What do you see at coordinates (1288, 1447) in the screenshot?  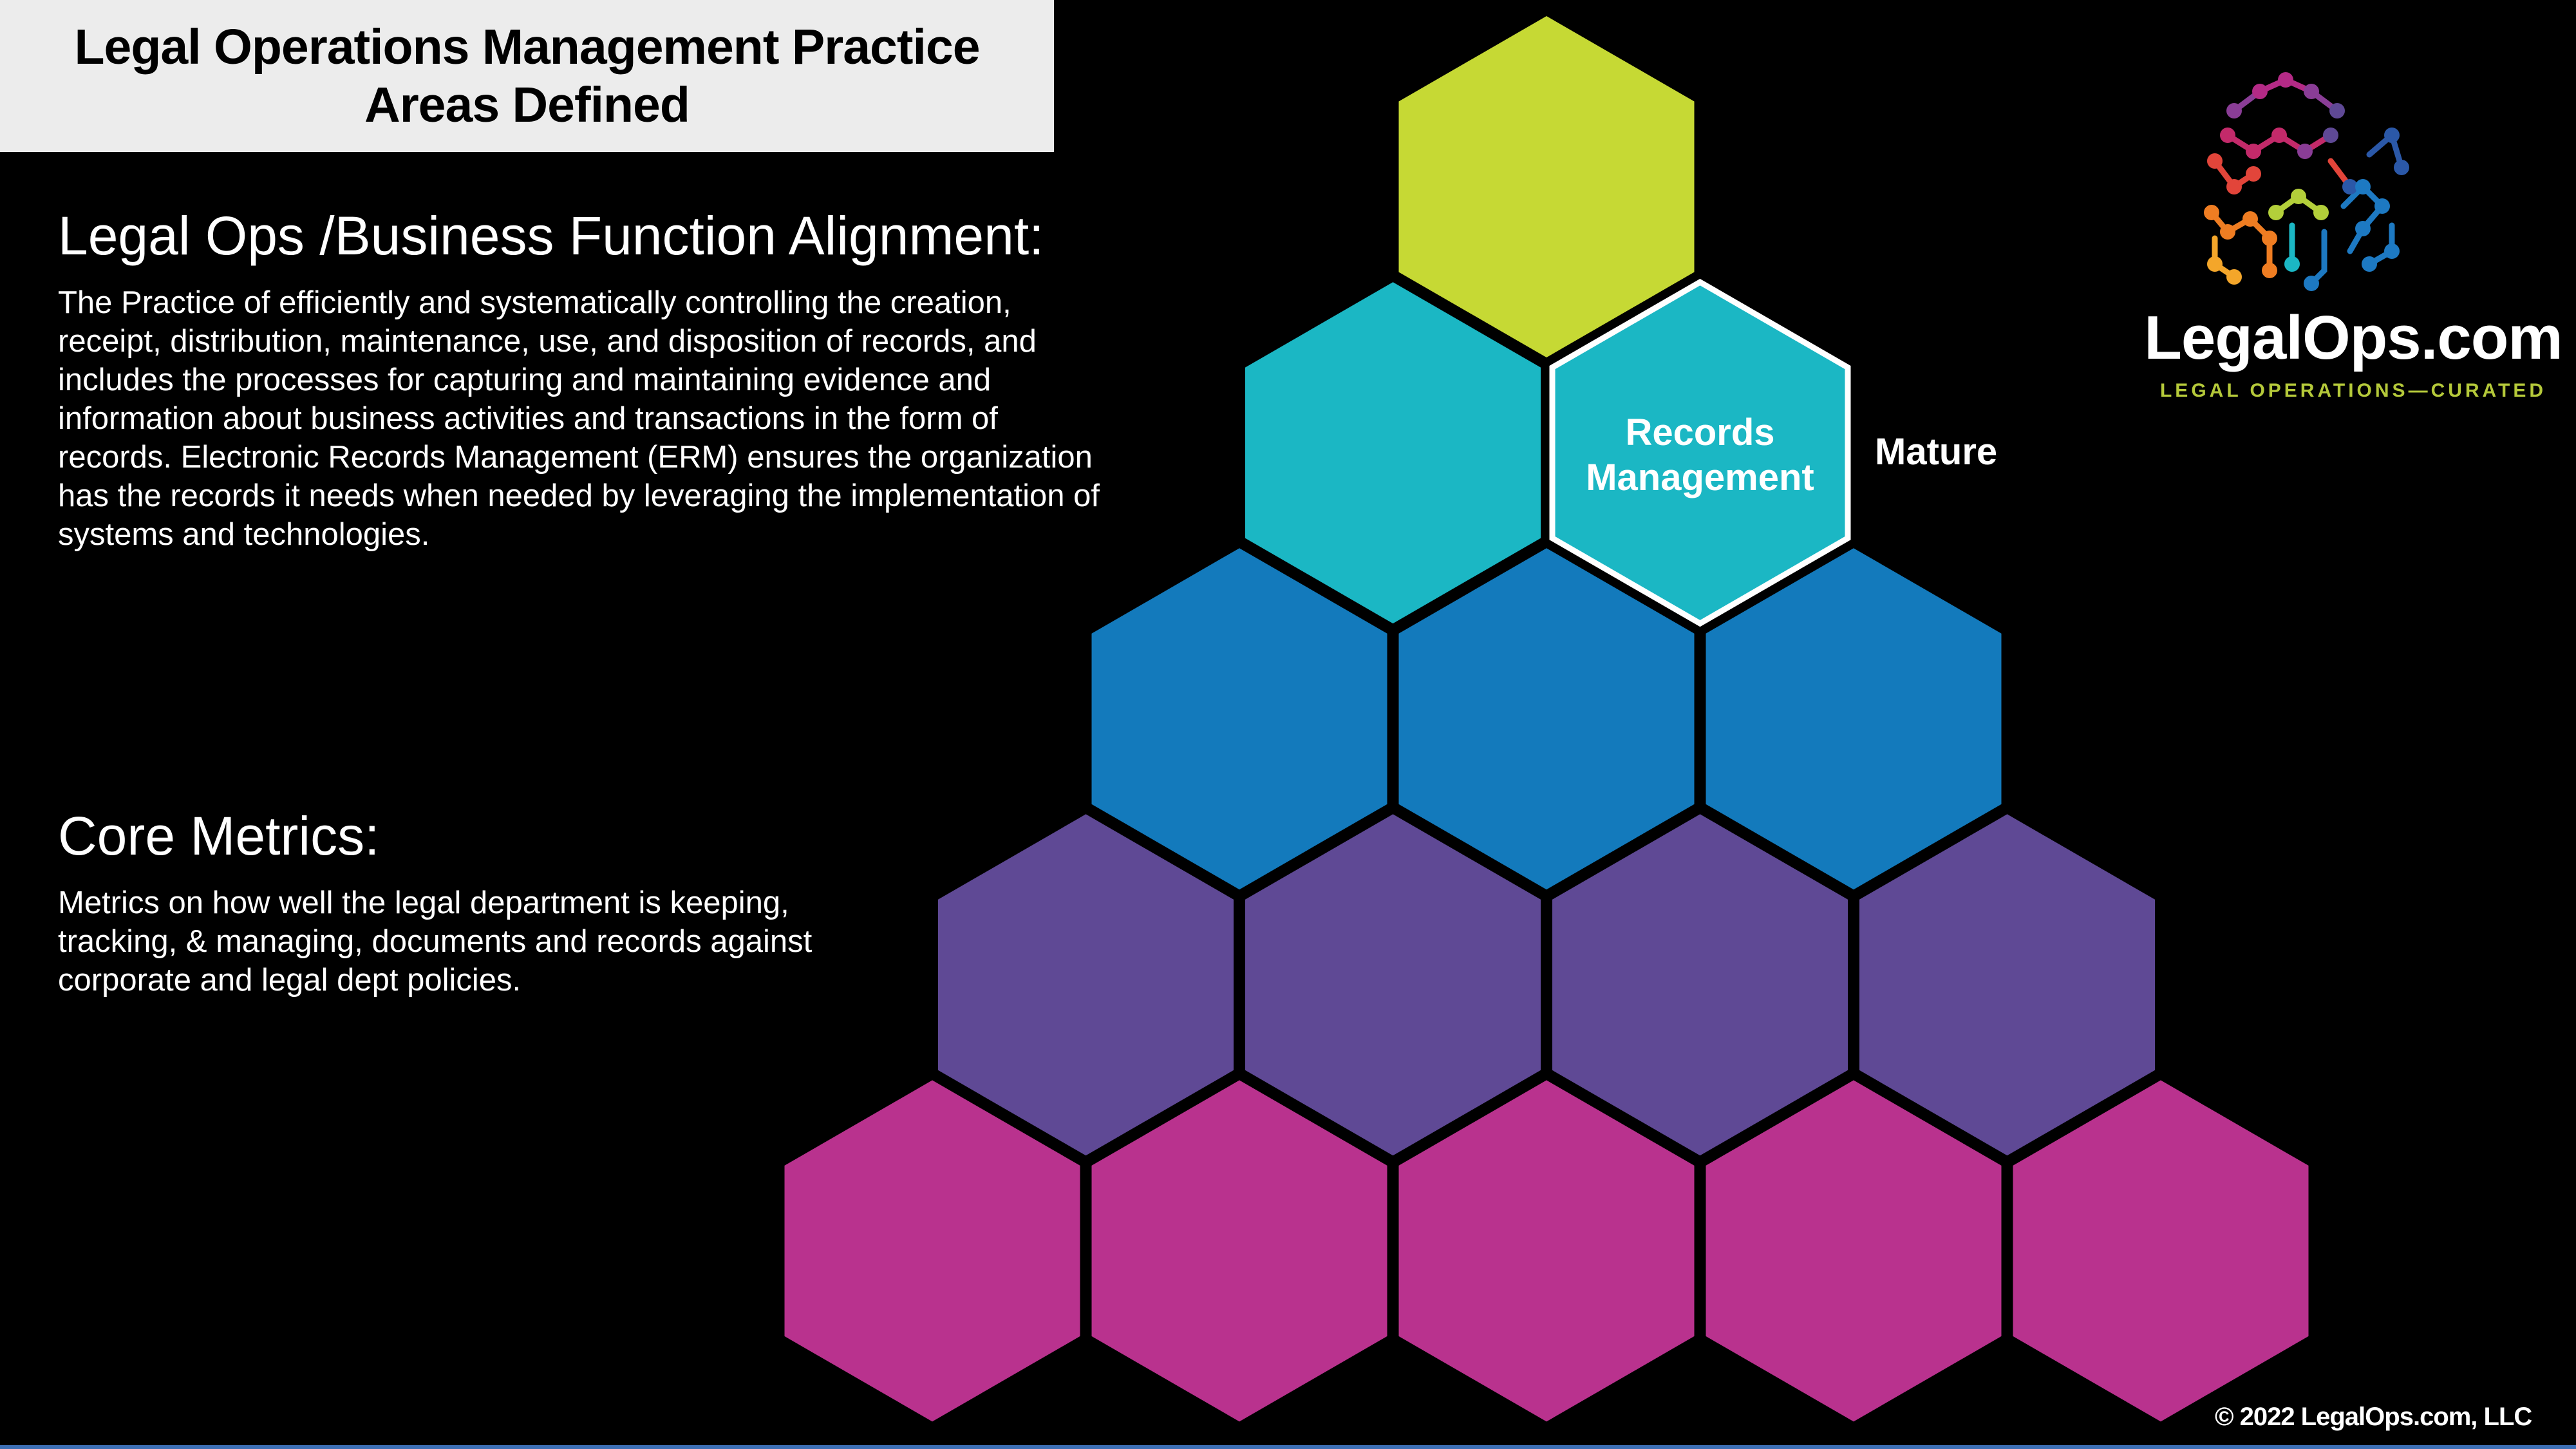 I see `bottom-border` at bounding box center [1288, 1447].